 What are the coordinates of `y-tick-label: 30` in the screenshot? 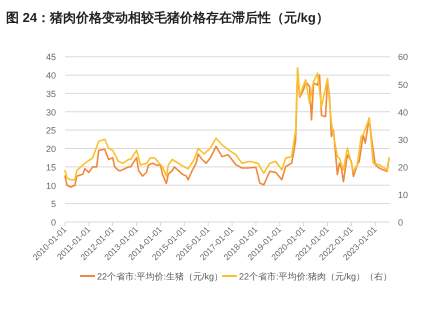 It's located at (51, 112).